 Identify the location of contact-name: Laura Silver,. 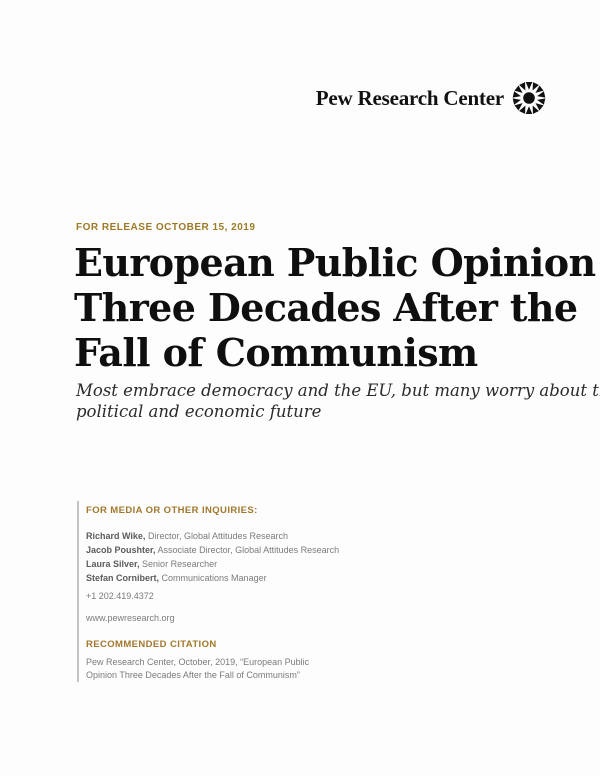
(113, 564).